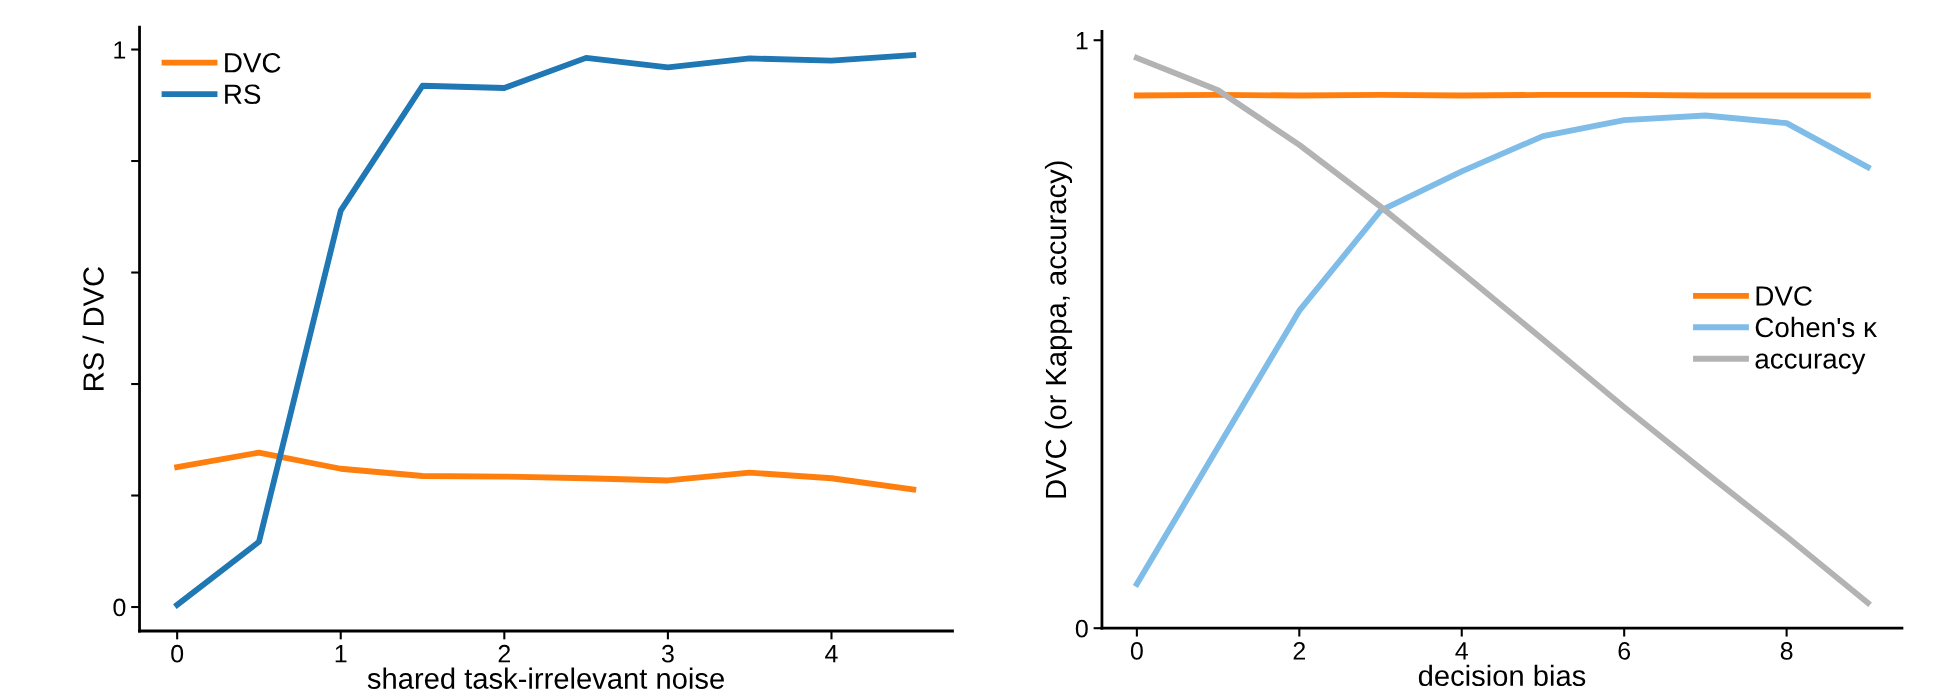 The height and width of the screenshot is (698, 1938). Describe the element at coordinates (667, 653) in the screenshot. I see `x-tick-label: 3` at that location.